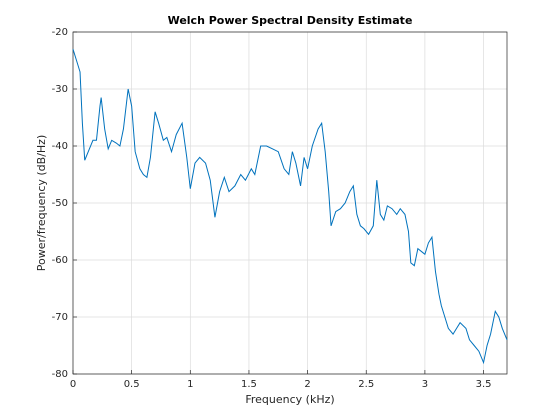 The width and height of the screenshot is (560, 420). What do you see at coordinates (290, 20) in the screenshot?
I see `chart-title: Welch Power Spectral Density Estimate` at bounding box center [290, 20].